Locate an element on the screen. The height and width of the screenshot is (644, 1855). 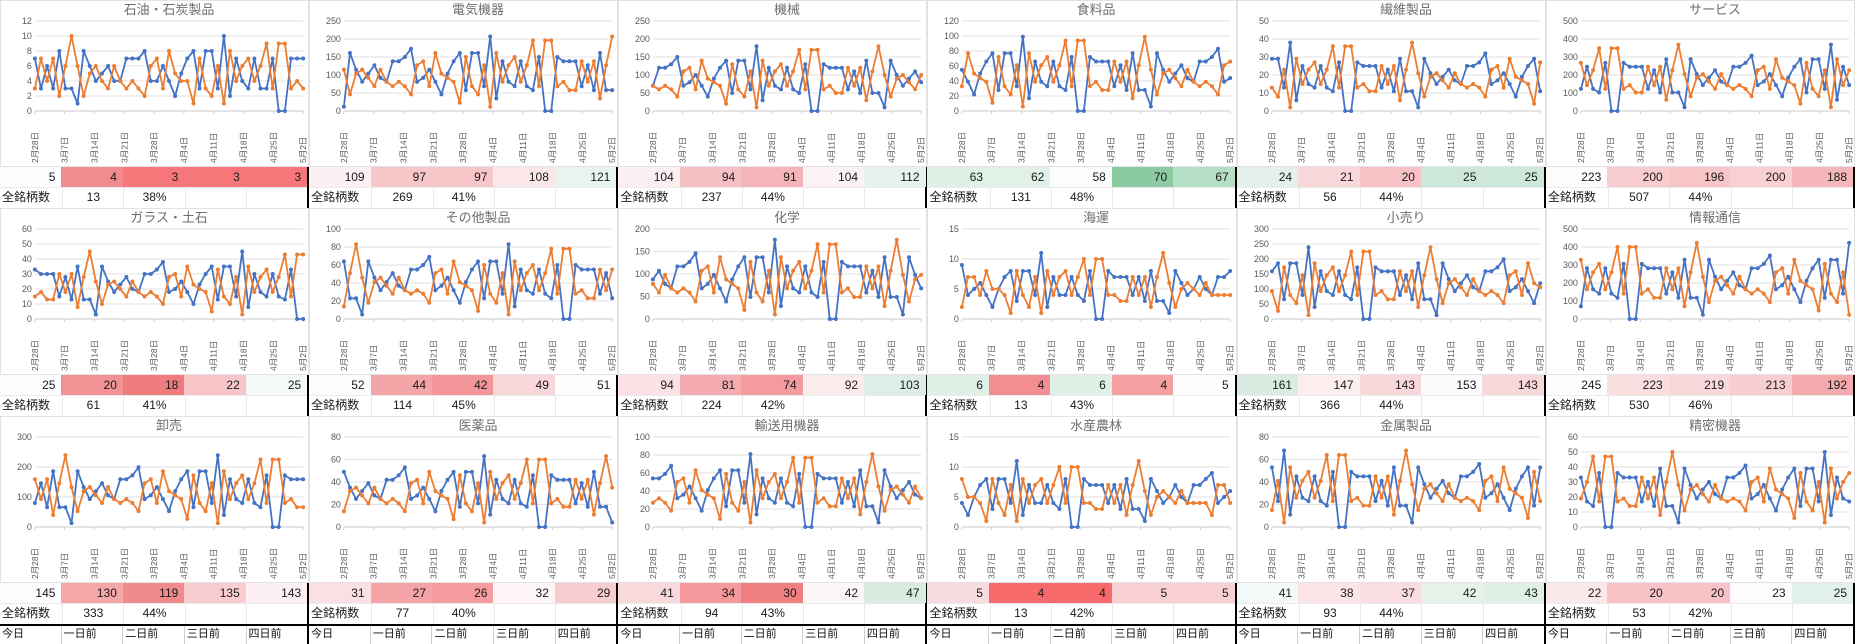
total-count-cell: 237 is located at coordinates (711, 198).